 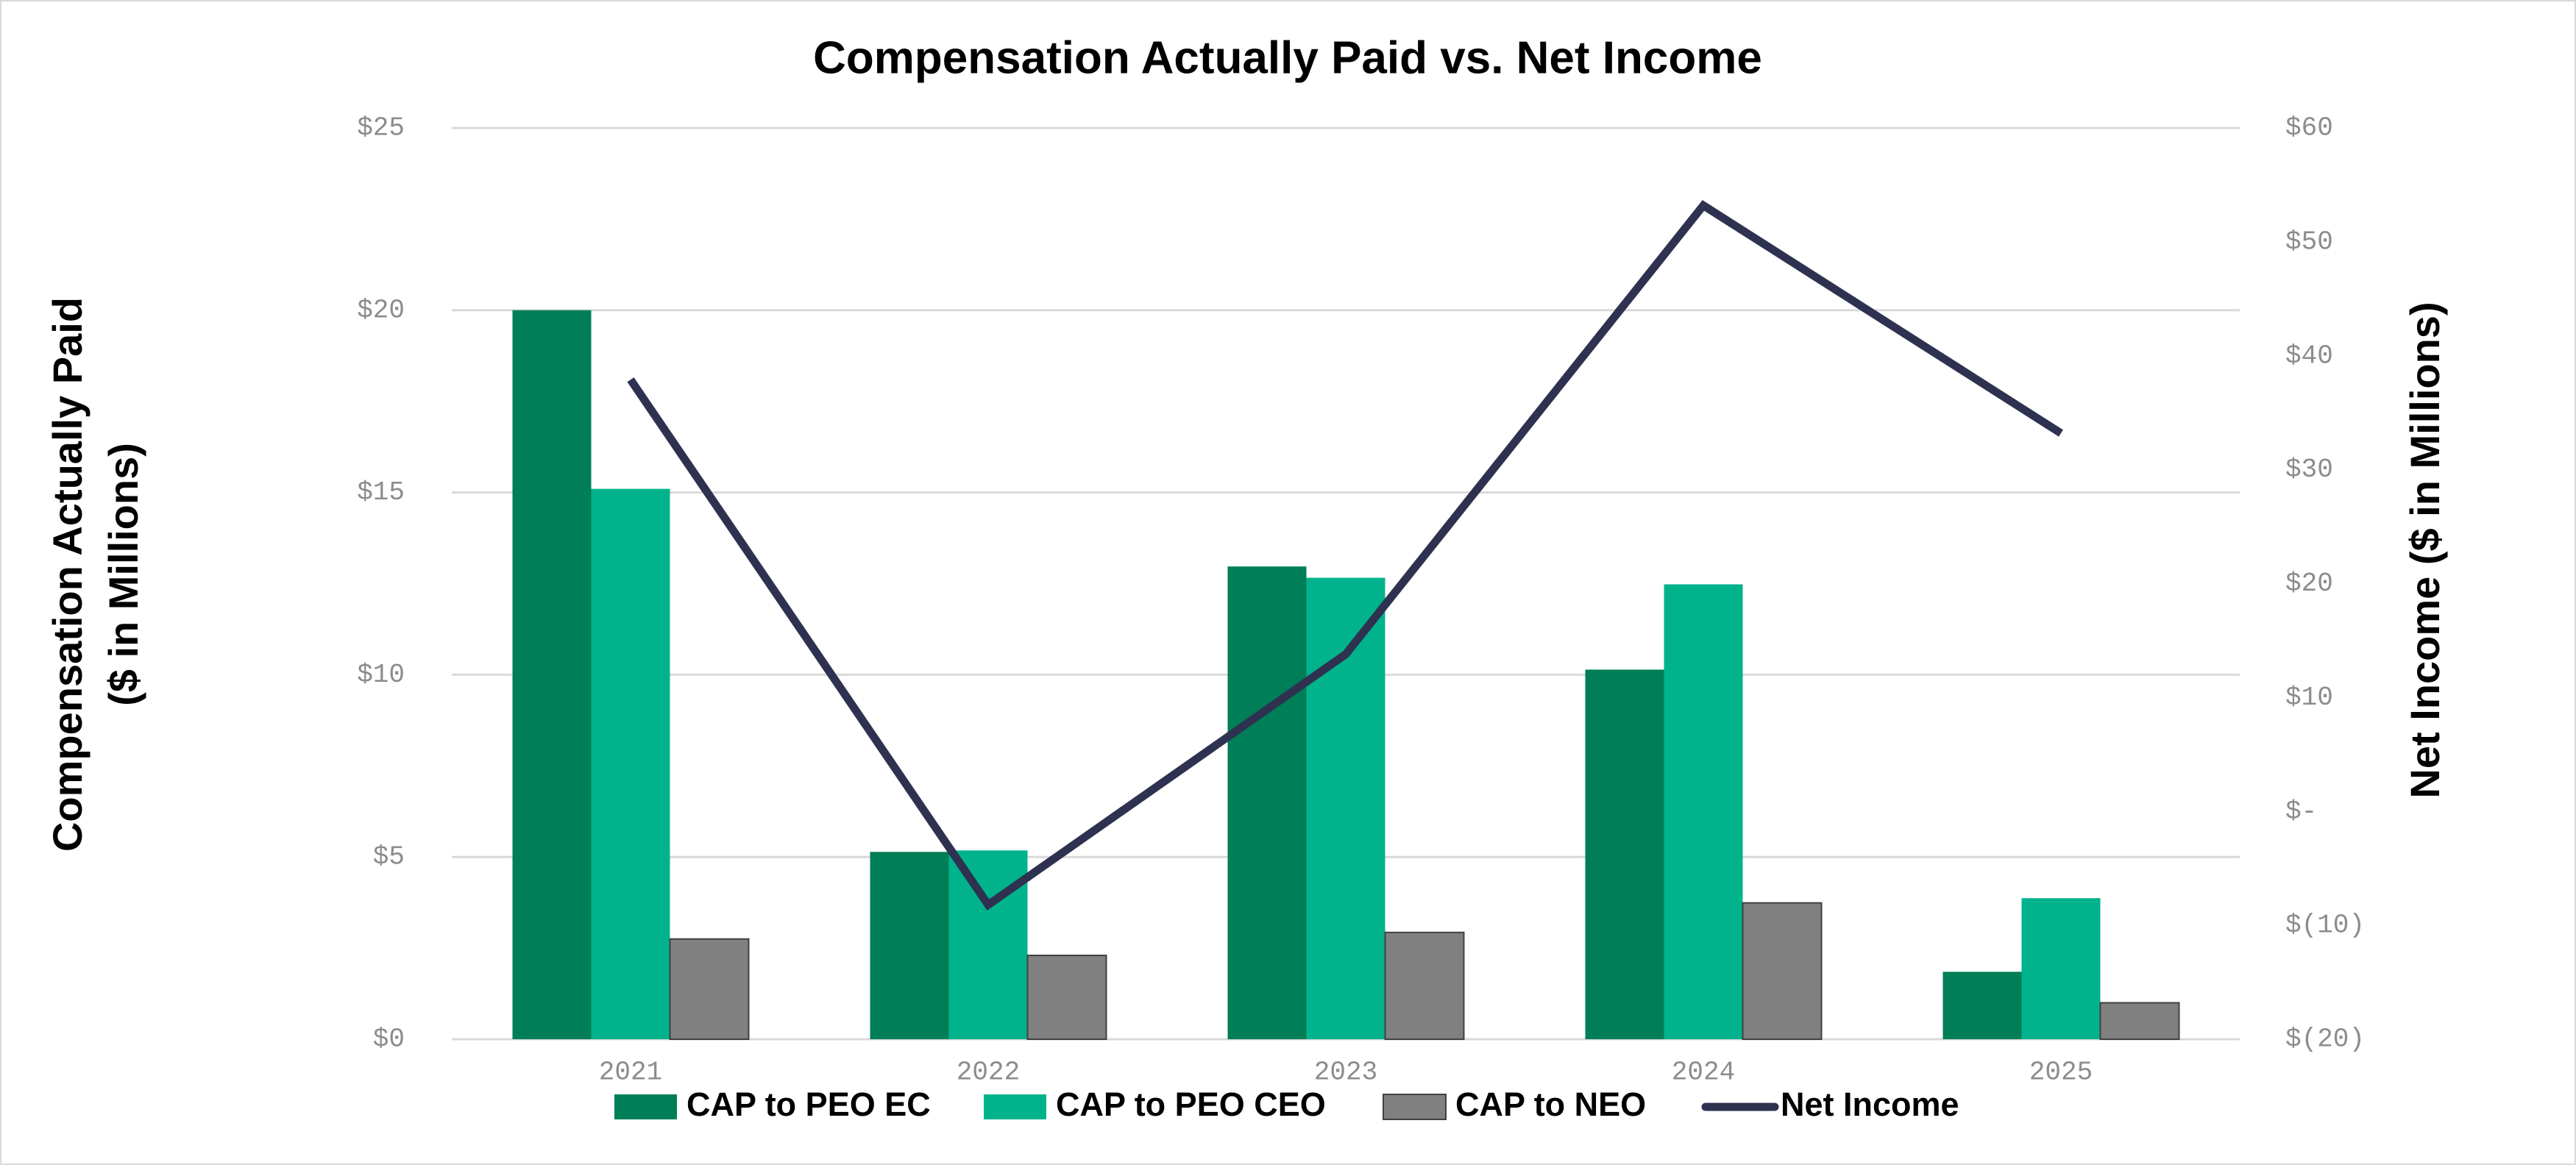 I want to click on x-tick-label: 2025, so click(x=2061, y=1073).